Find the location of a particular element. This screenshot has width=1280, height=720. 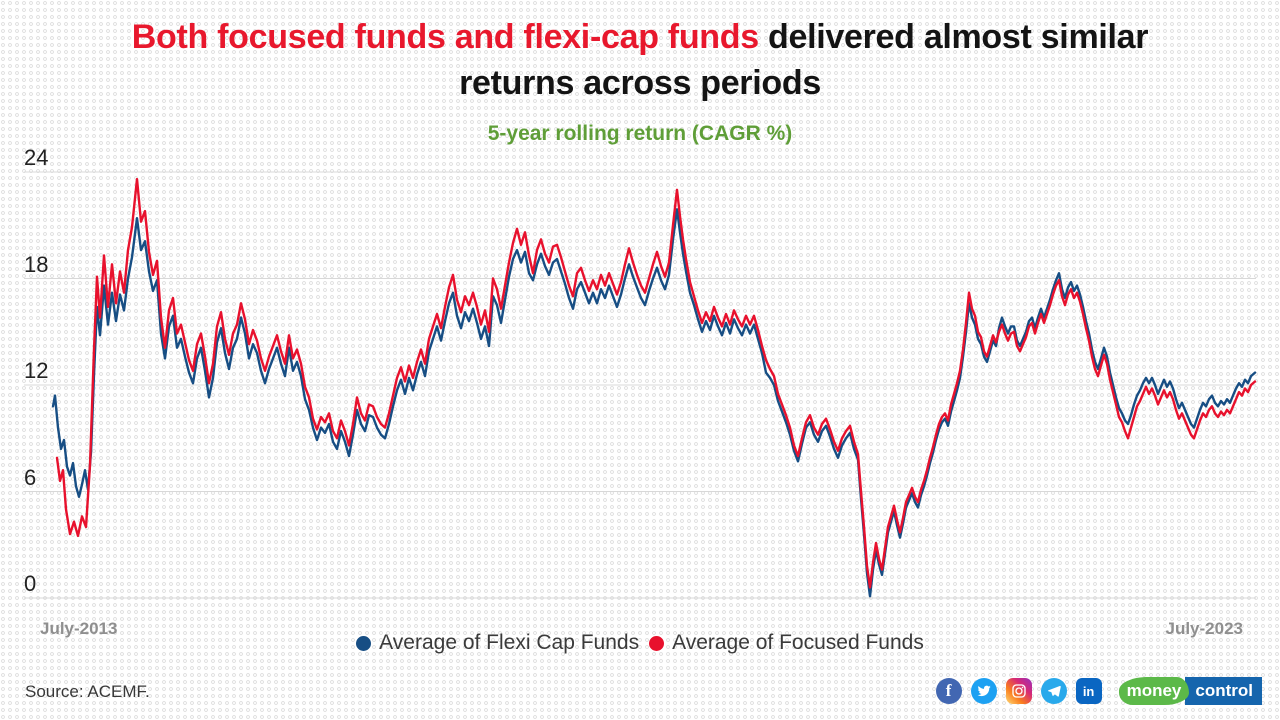

x-axis-start-label: July-2013 is located at coordinates (79, 628).